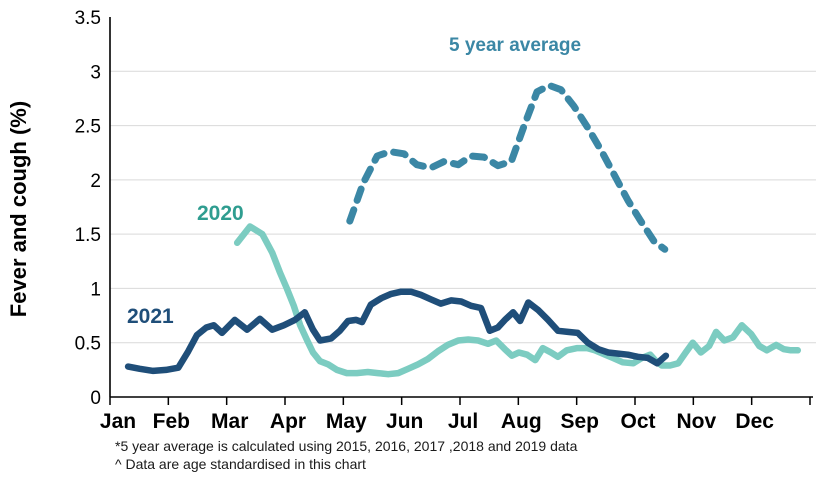 The height and width of the screenshot is (482, 817). What do you see at coordinates (118, 421) in the screenshot?
I see `x-tick-label: Jan` at bounding box center [118, 421].